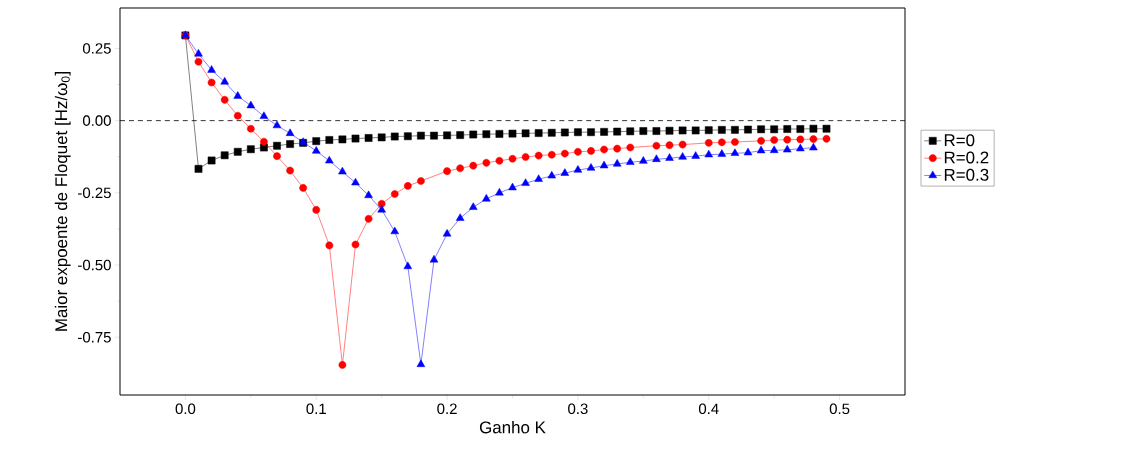 Image resolution: width=1143 pixels, height=463 pixels. I want to click on y-tick-label: 0.25, so click(96, 48).